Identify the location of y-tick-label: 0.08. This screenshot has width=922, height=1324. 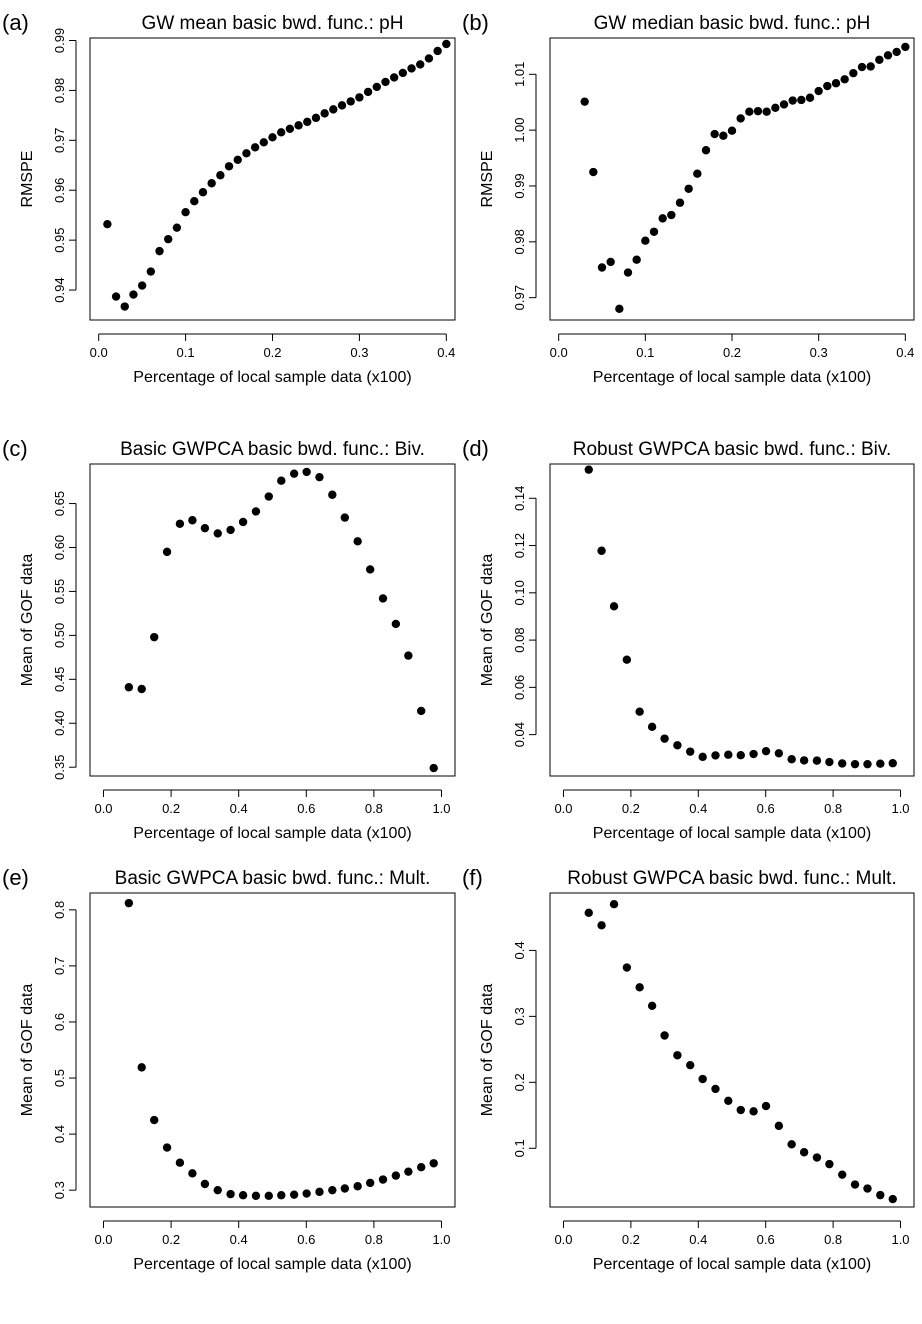
(519, 639).